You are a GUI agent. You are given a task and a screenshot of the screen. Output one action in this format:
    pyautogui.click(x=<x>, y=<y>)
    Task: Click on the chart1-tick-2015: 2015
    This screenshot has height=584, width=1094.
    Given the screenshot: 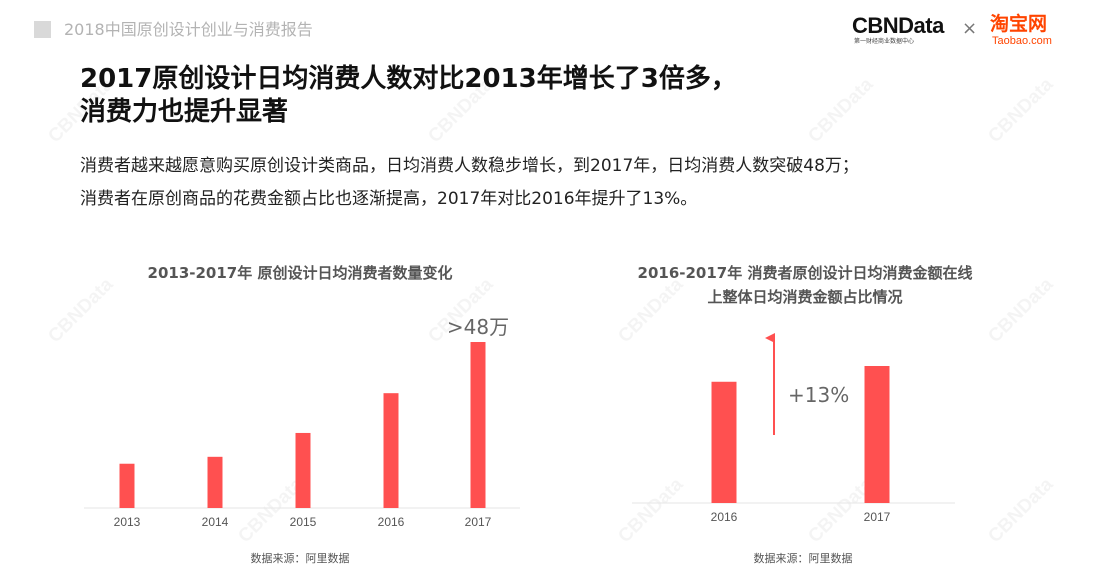 What is the action you would take?
    pyautogui.click(x=303, y=522)
    